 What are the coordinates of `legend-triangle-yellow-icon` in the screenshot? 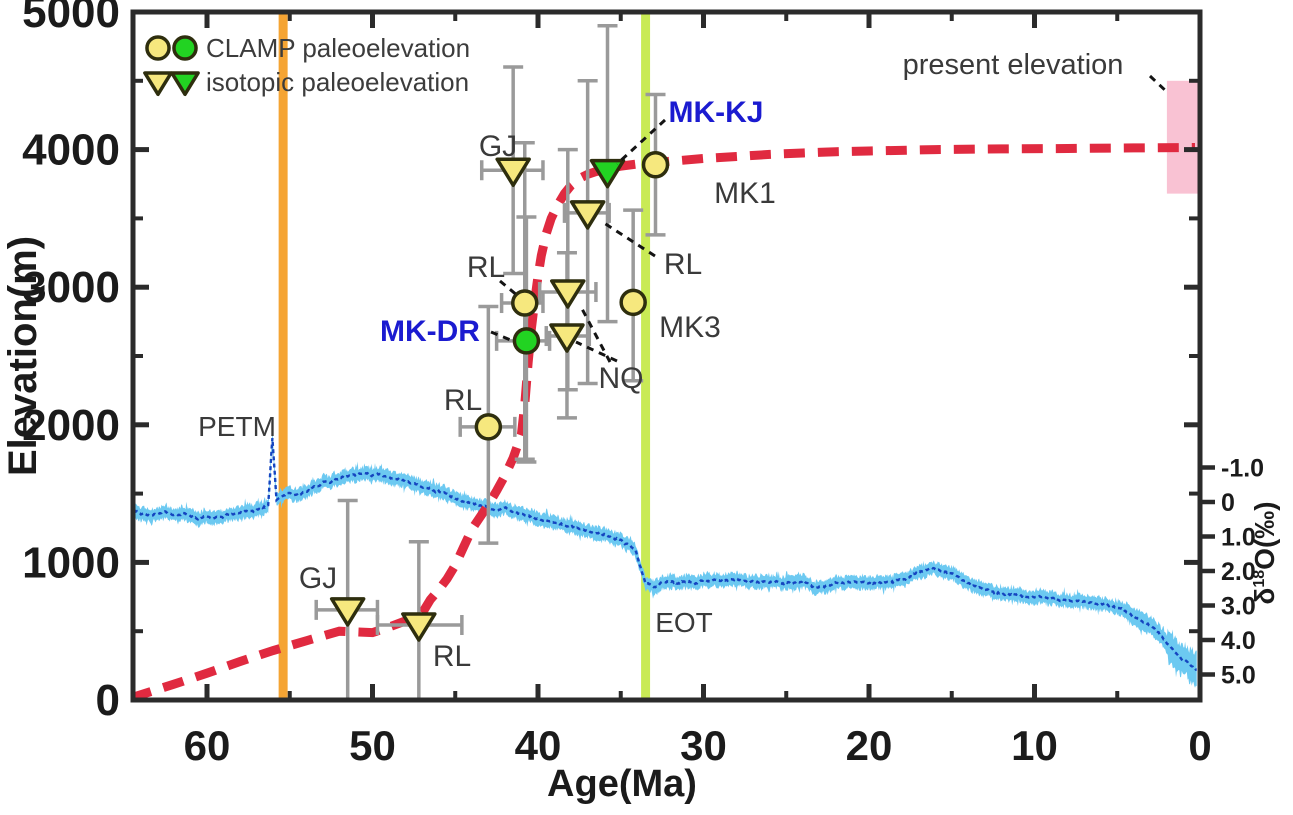 It's located at (158, 84).